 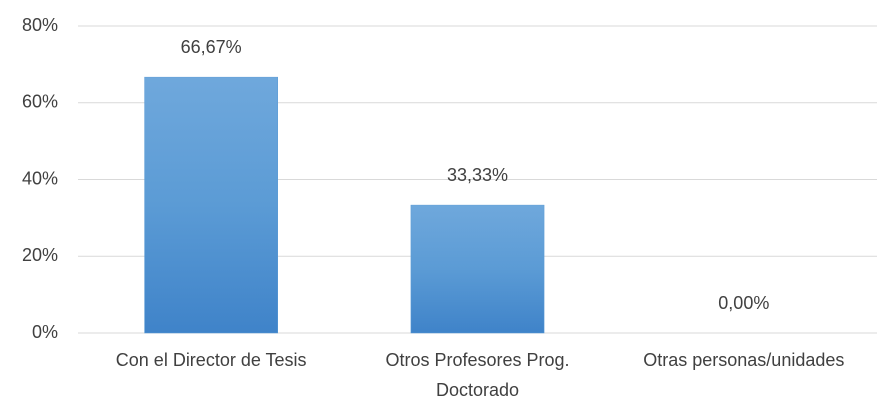 I want to click on x-tick-label: Con el Director de Tesis, so click(x=211, y=360).